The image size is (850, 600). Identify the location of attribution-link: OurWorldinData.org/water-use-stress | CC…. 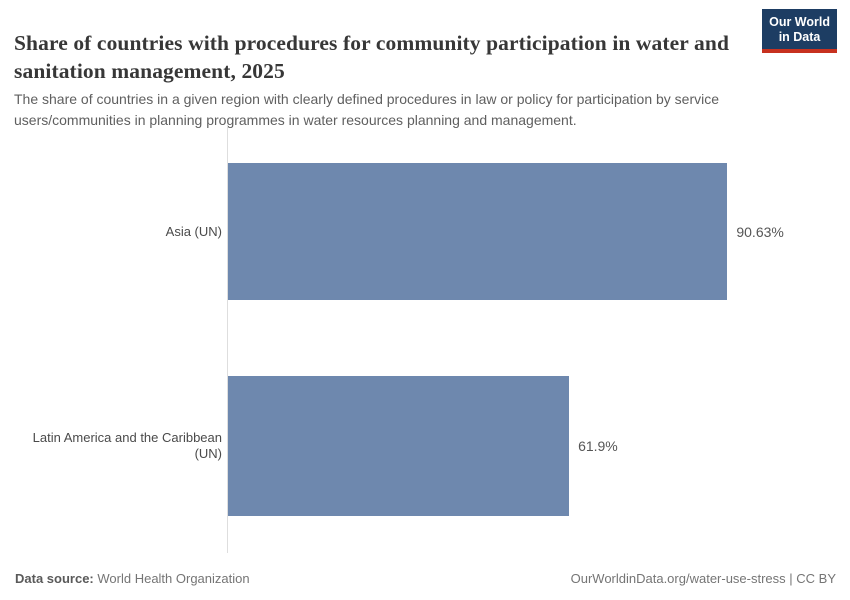
(703, 578).